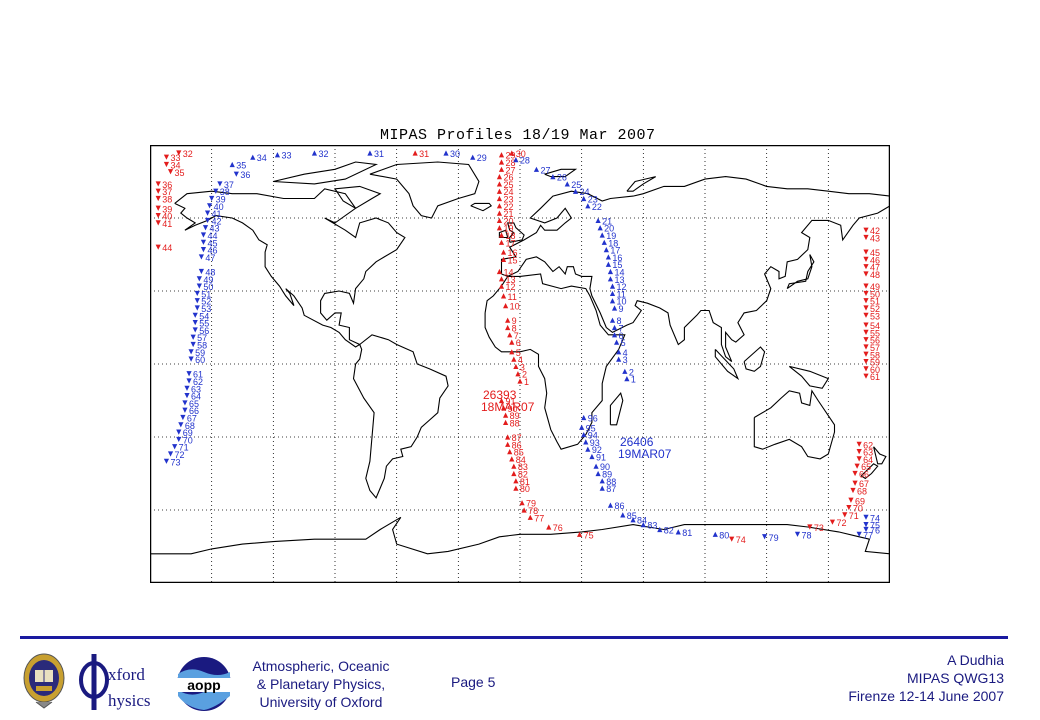  I want to click on red-profile-label: 42, so click(875, 231).